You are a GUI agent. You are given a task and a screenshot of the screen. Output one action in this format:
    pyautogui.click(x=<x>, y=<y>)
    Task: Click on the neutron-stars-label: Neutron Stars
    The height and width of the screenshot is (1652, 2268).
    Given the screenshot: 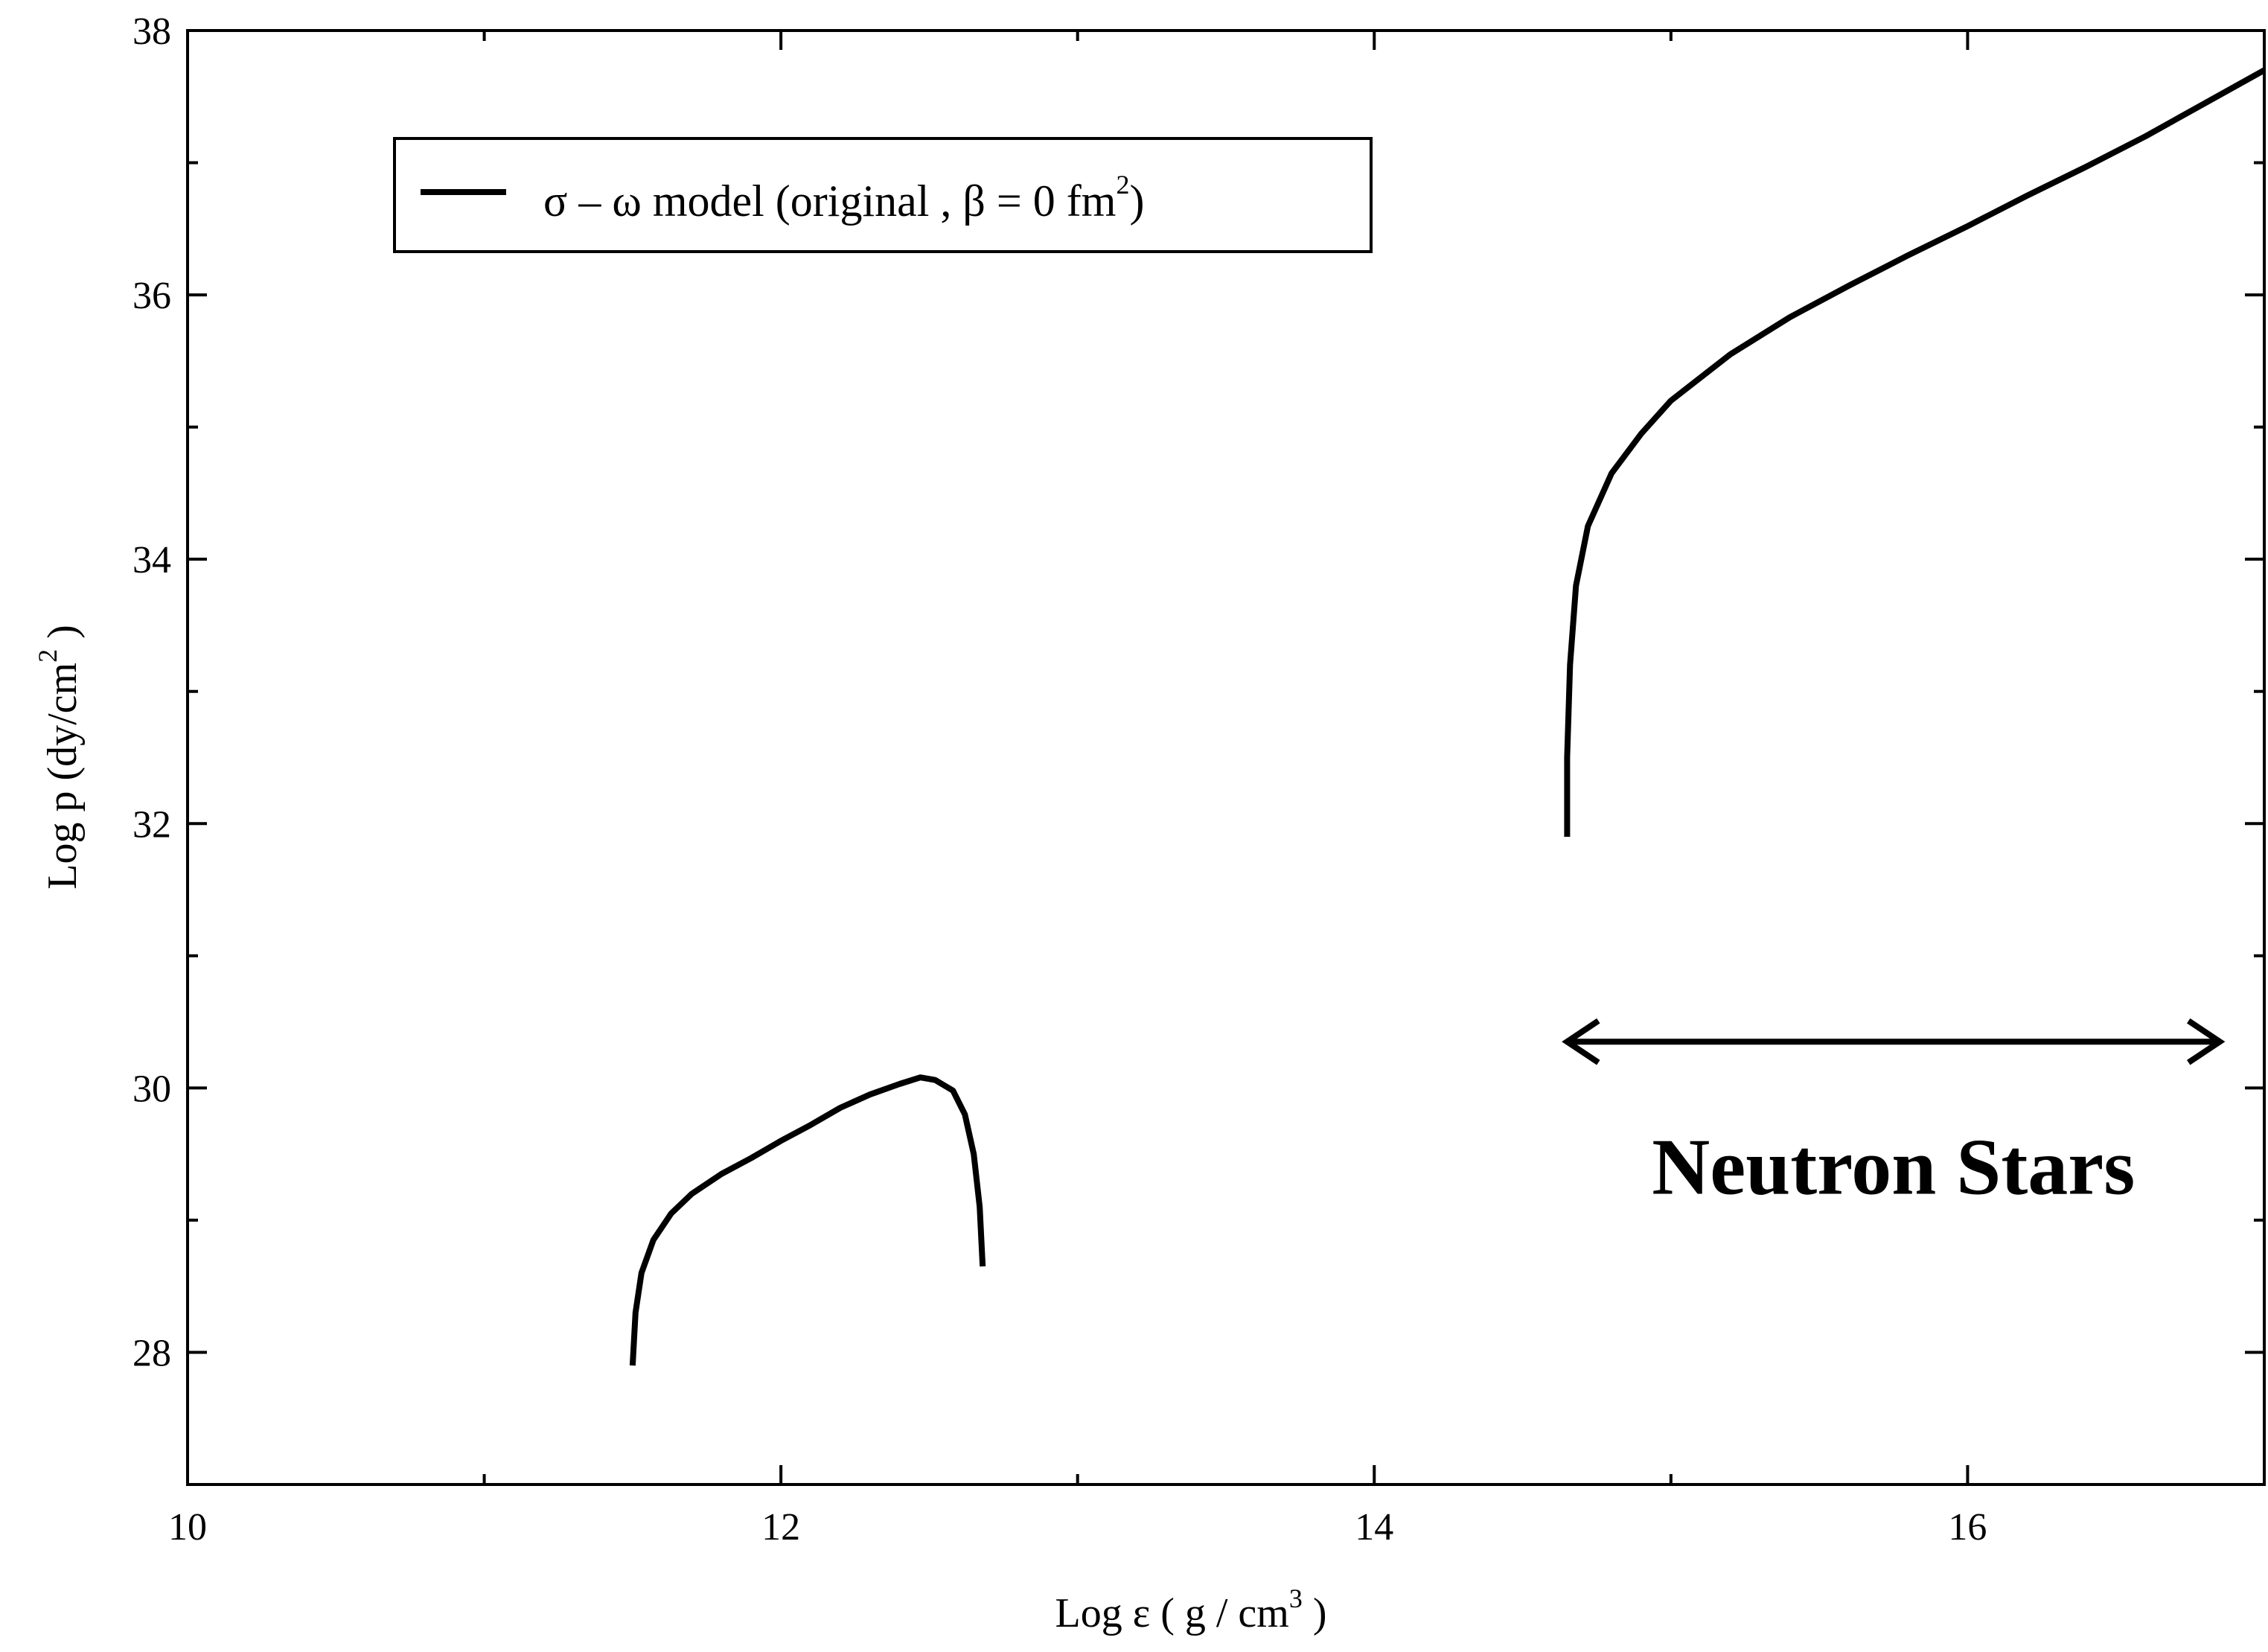 What is the action you would take?
    pyautogui.click(x=1893, y=1167)
    